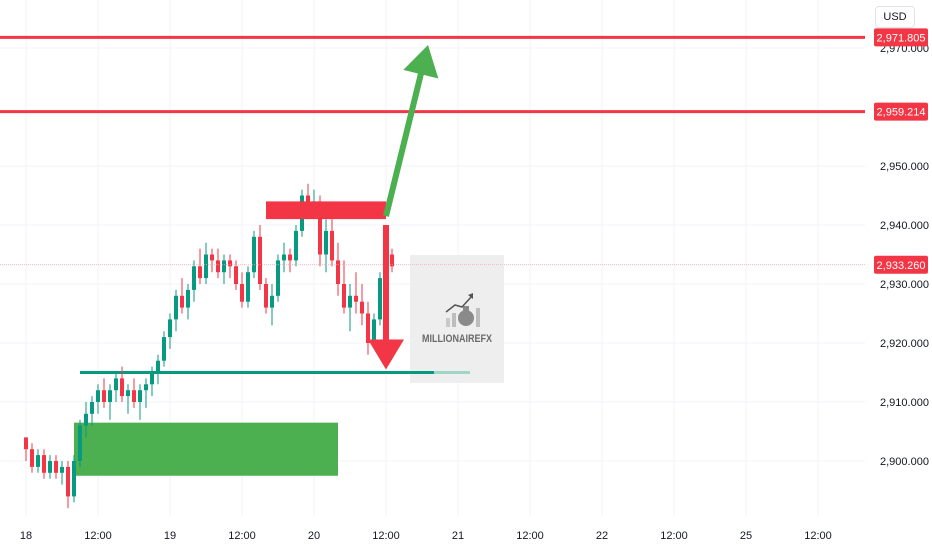 Image resolution: width=932 pixels, height=550 pixels. I want to click on price-tick-label: 2,910.000, so click(904, 403).